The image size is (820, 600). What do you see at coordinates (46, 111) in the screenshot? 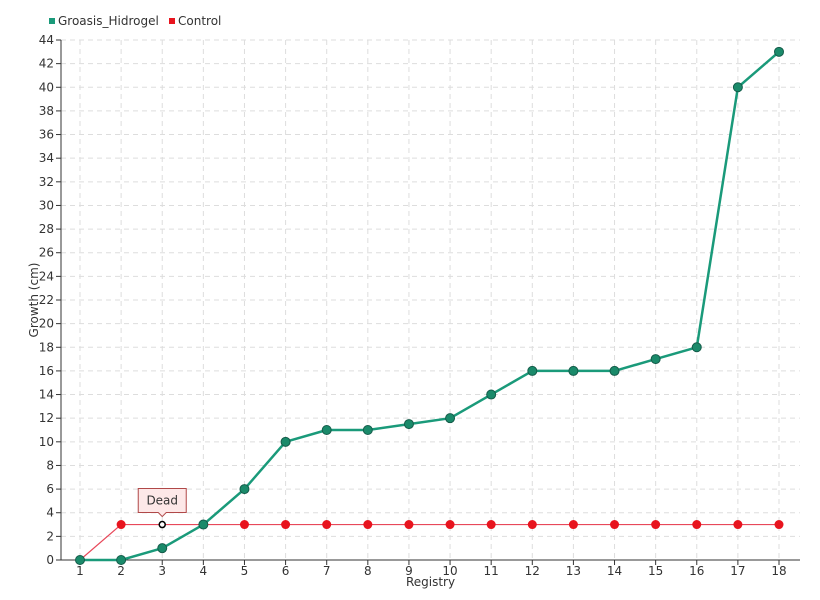
I see `y-tick-label-38: 38` at bounding box center [46, 111].